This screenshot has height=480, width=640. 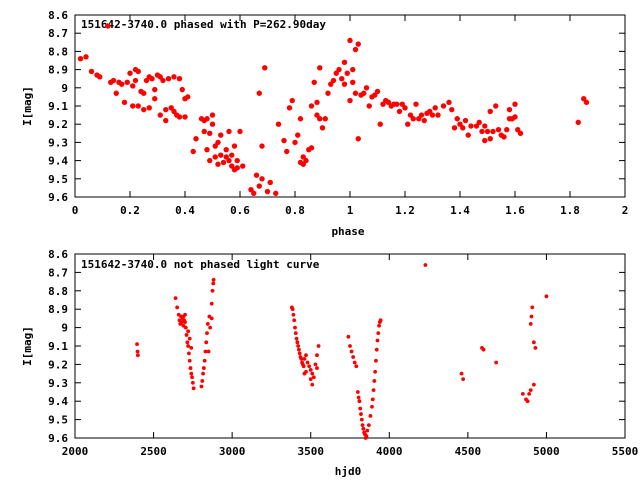 I want to click on y-tick-label: 8.6, so click(x=58, y=254).